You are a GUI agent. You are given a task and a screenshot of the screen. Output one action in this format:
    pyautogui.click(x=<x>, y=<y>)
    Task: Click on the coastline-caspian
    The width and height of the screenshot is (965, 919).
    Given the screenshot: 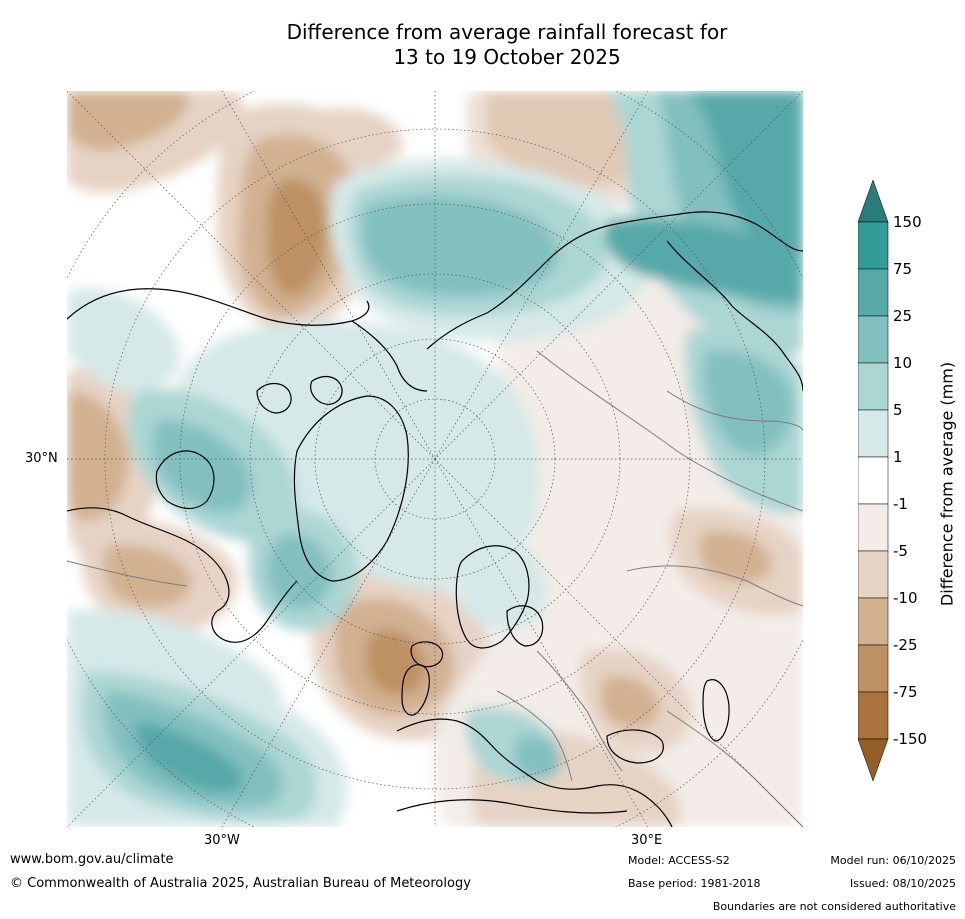 What is the action you would take?
    pyautogui.click(x=716, y=710)
    